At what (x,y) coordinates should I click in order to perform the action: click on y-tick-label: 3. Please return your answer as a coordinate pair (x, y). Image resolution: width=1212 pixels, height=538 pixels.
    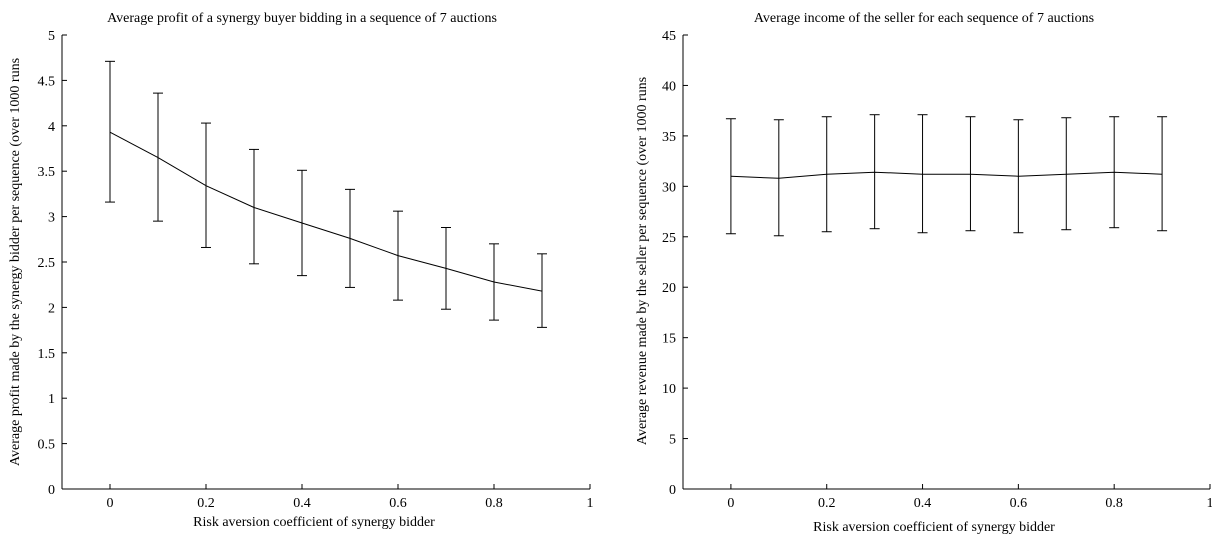
    Looking at the image, I should click on (51, 218).